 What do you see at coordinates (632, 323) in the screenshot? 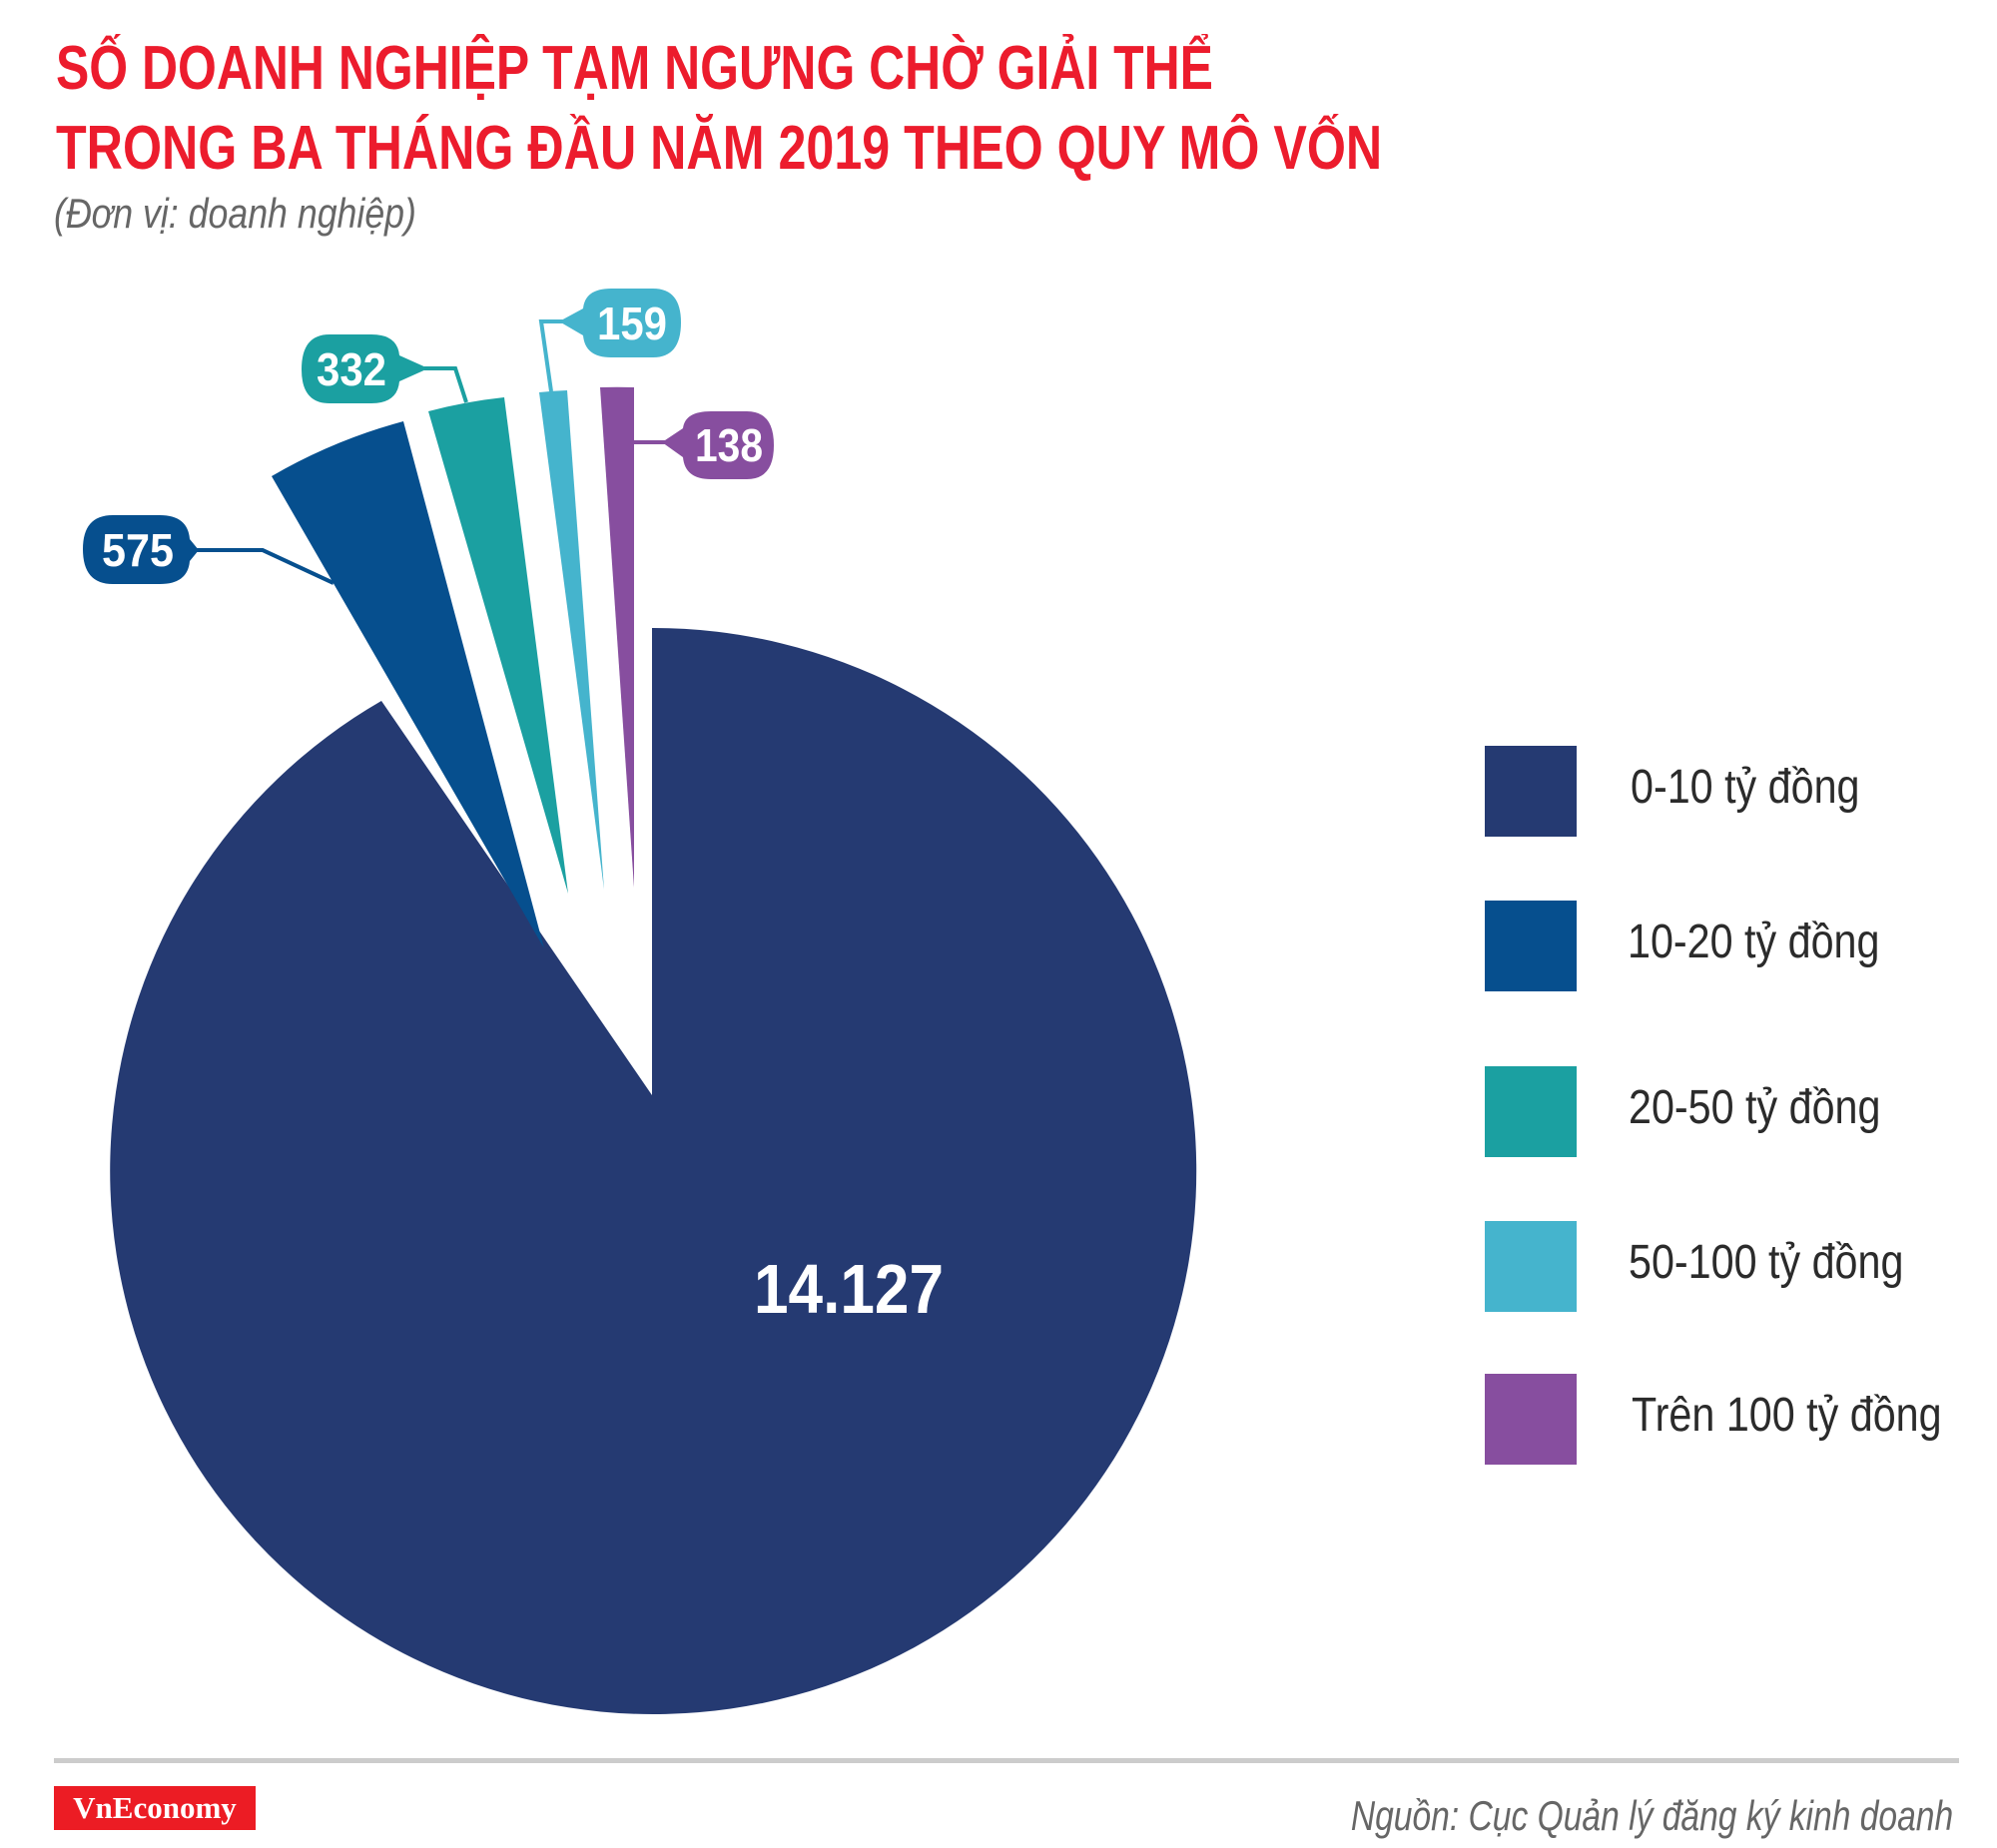
I see `callout-50-100-value: 159` at bounding box center [632, 323].